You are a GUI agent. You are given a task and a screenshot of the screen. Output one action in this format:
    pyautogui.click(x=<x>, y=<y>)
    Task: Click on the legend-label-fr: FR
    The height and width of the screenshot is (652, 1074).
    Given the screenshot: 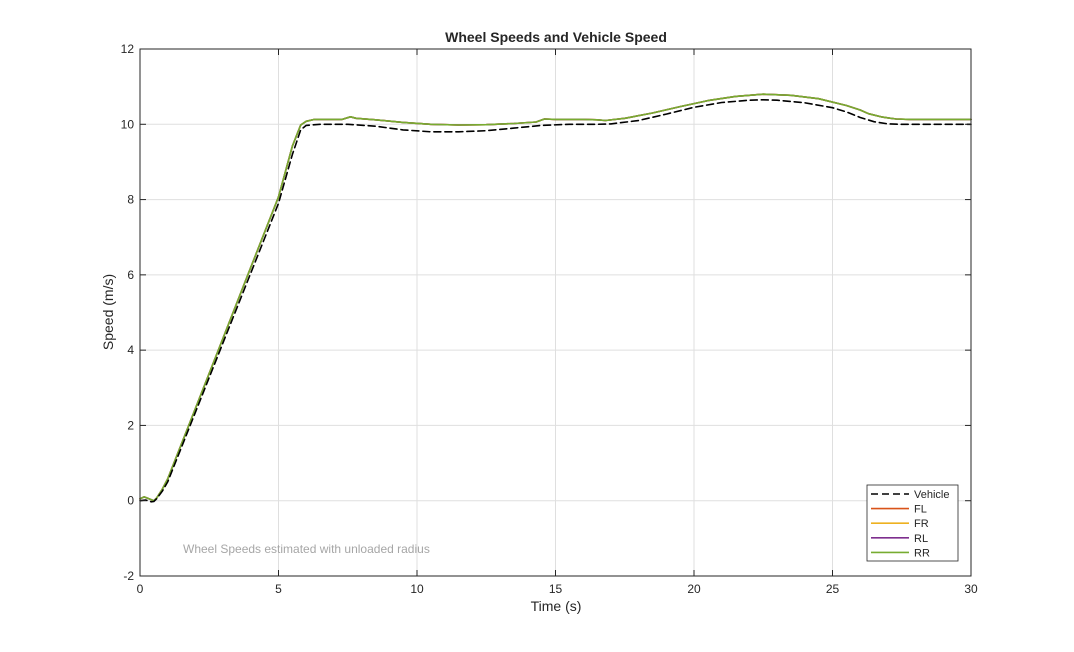 What is the action you would take?
    pyautogui.click(x=921, y=524)
    